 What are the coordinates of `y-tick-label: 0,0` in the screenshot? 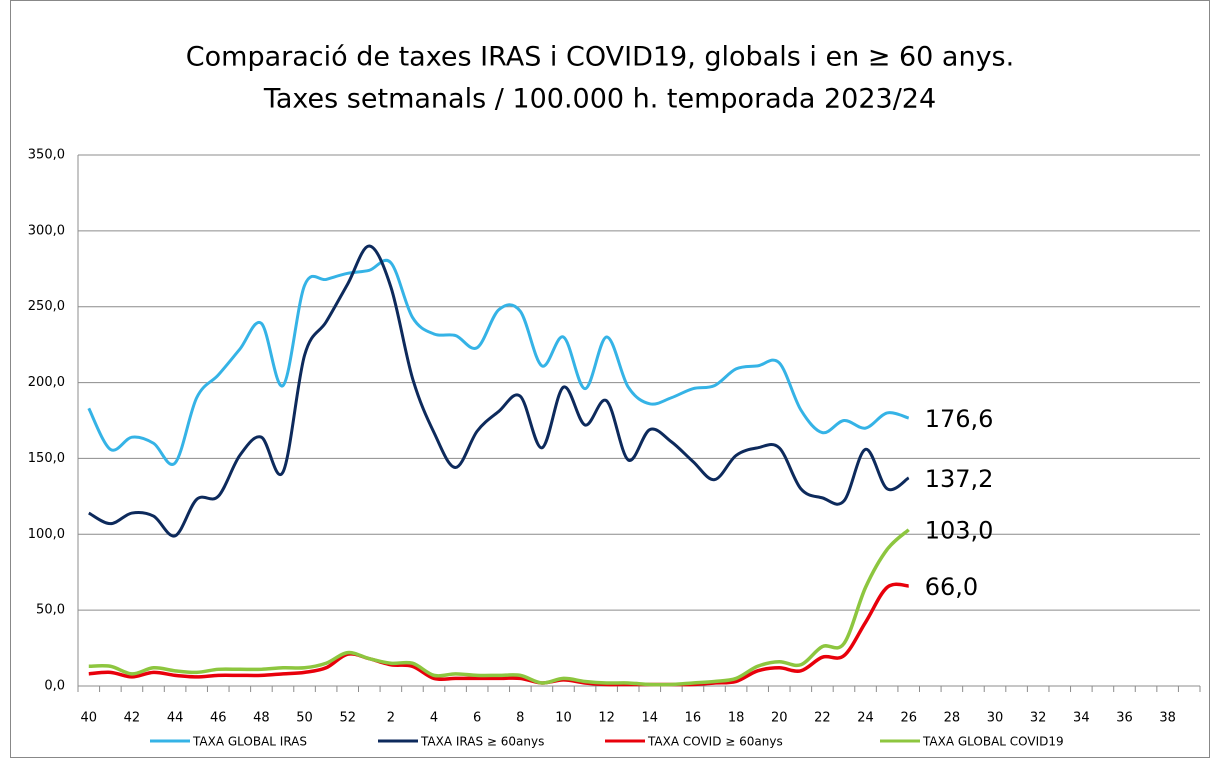 It's located at (54, 686).